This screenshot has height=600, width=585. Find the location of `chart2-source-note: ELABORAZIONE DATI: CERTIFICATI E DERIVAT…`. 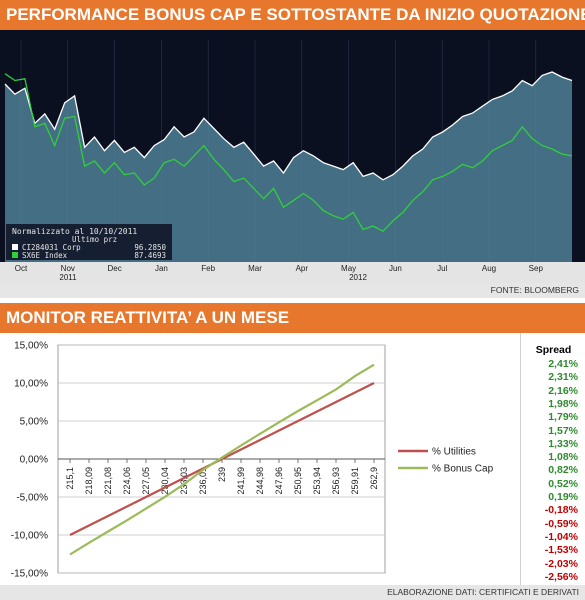

chart2-source-note: ELABORAZIONE DATI: CERTIFICATI E DERIVAT… is located at coordinates (292, 592).